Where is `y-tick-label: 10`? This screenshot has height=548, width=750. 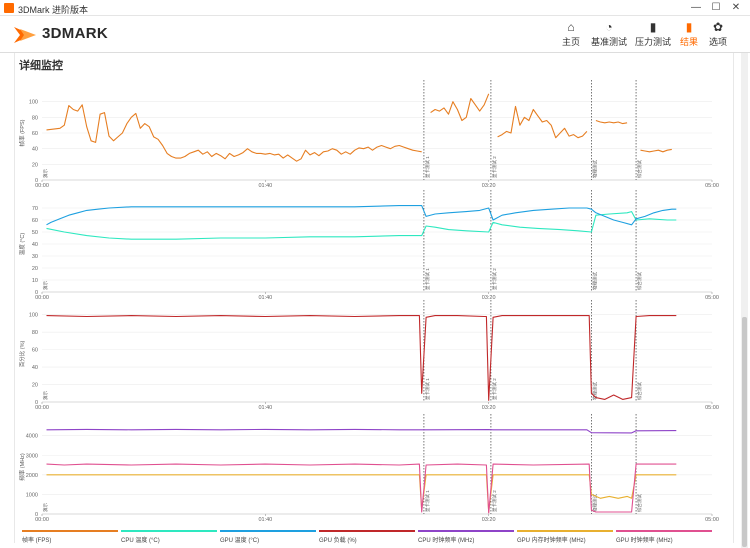 y-tick-label: 10 is located at coordinates (35, 281).